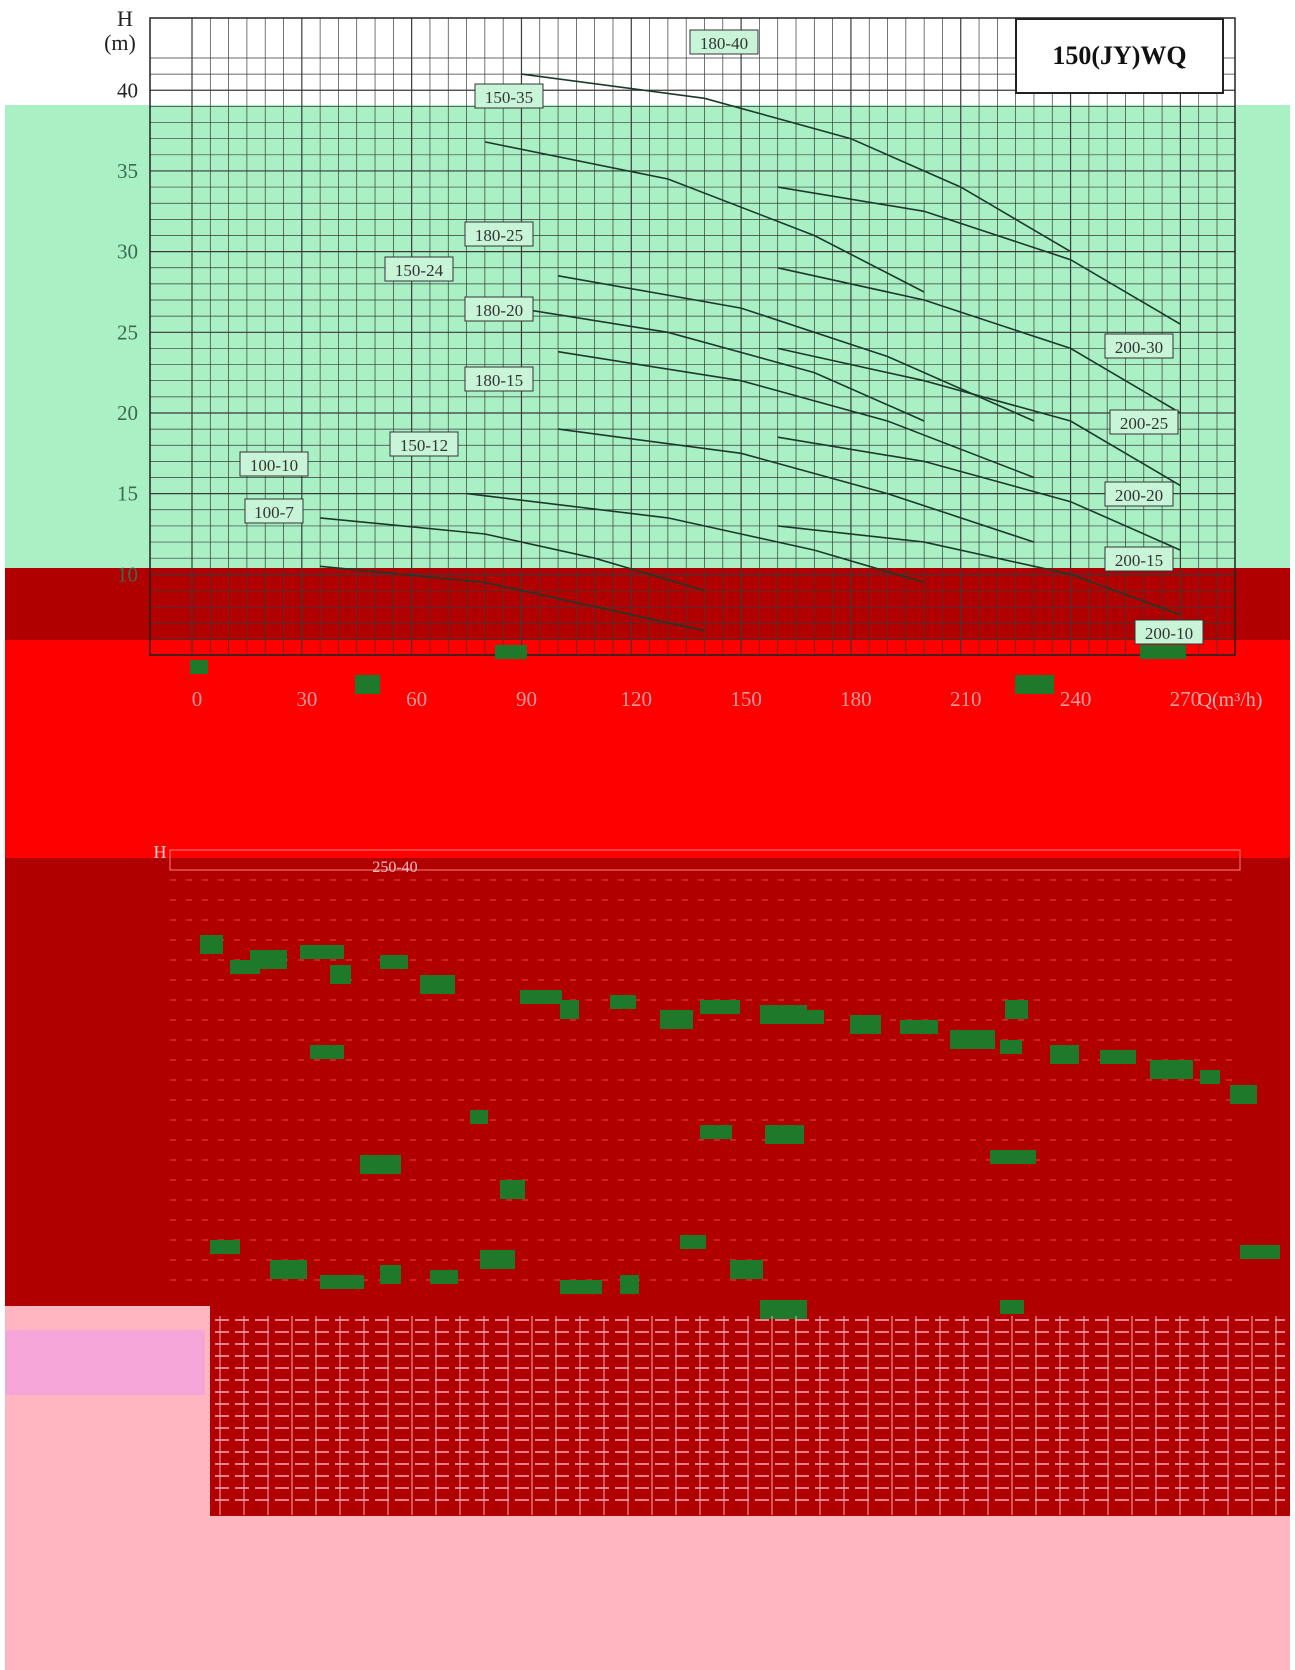 This screenshot has height=1670, width=1295. I want to click on y-tick-label: 40, so click(127, 90).